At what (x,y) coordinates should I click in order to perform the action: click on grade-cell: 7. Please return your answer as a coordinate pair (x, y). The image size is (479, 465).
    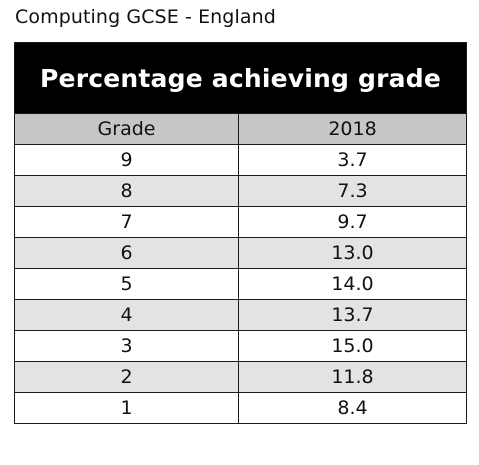
    Looking at the image, I should click on (126, 222).